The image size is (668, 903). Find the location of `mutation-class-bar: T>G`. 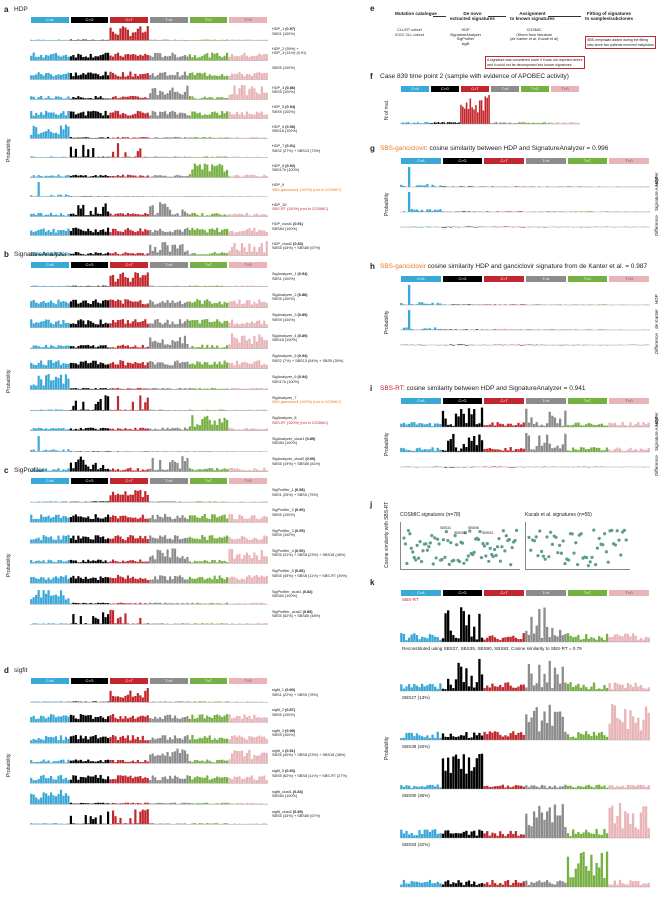

mutation-class-bar: T>G is located at coordinates (248, 681).